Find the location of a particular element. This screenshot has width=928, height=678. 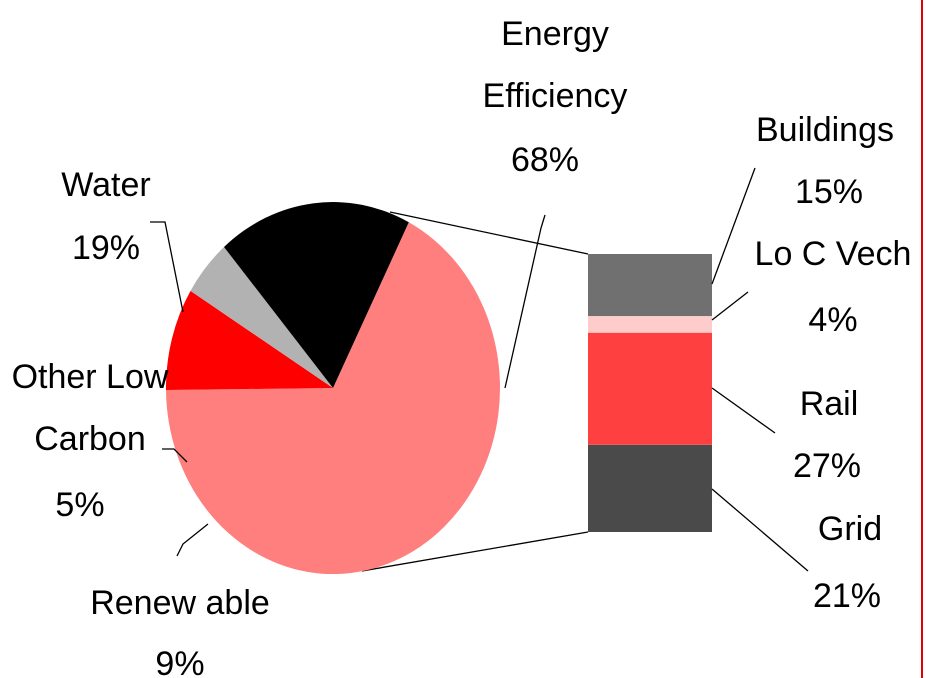

stacked-bar is located at coordinates (650, 393).